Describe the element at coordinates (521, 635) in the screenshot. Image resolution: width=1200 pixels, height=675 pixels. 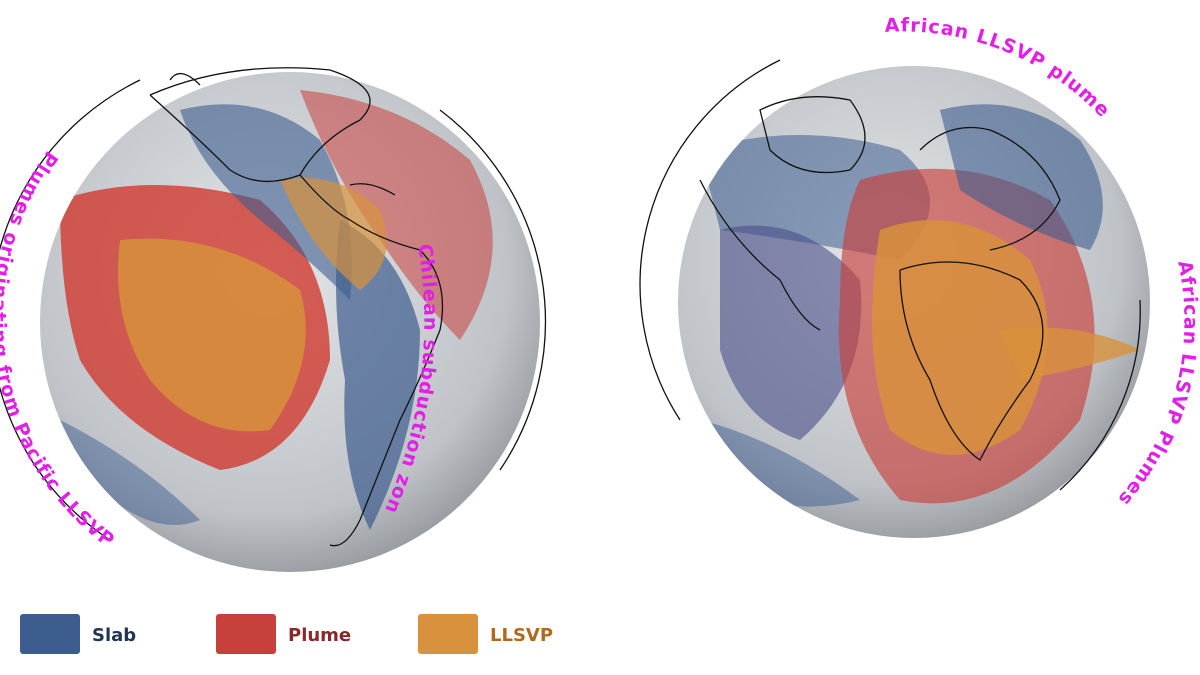
I see `legend-label: LLSVP` at that location.